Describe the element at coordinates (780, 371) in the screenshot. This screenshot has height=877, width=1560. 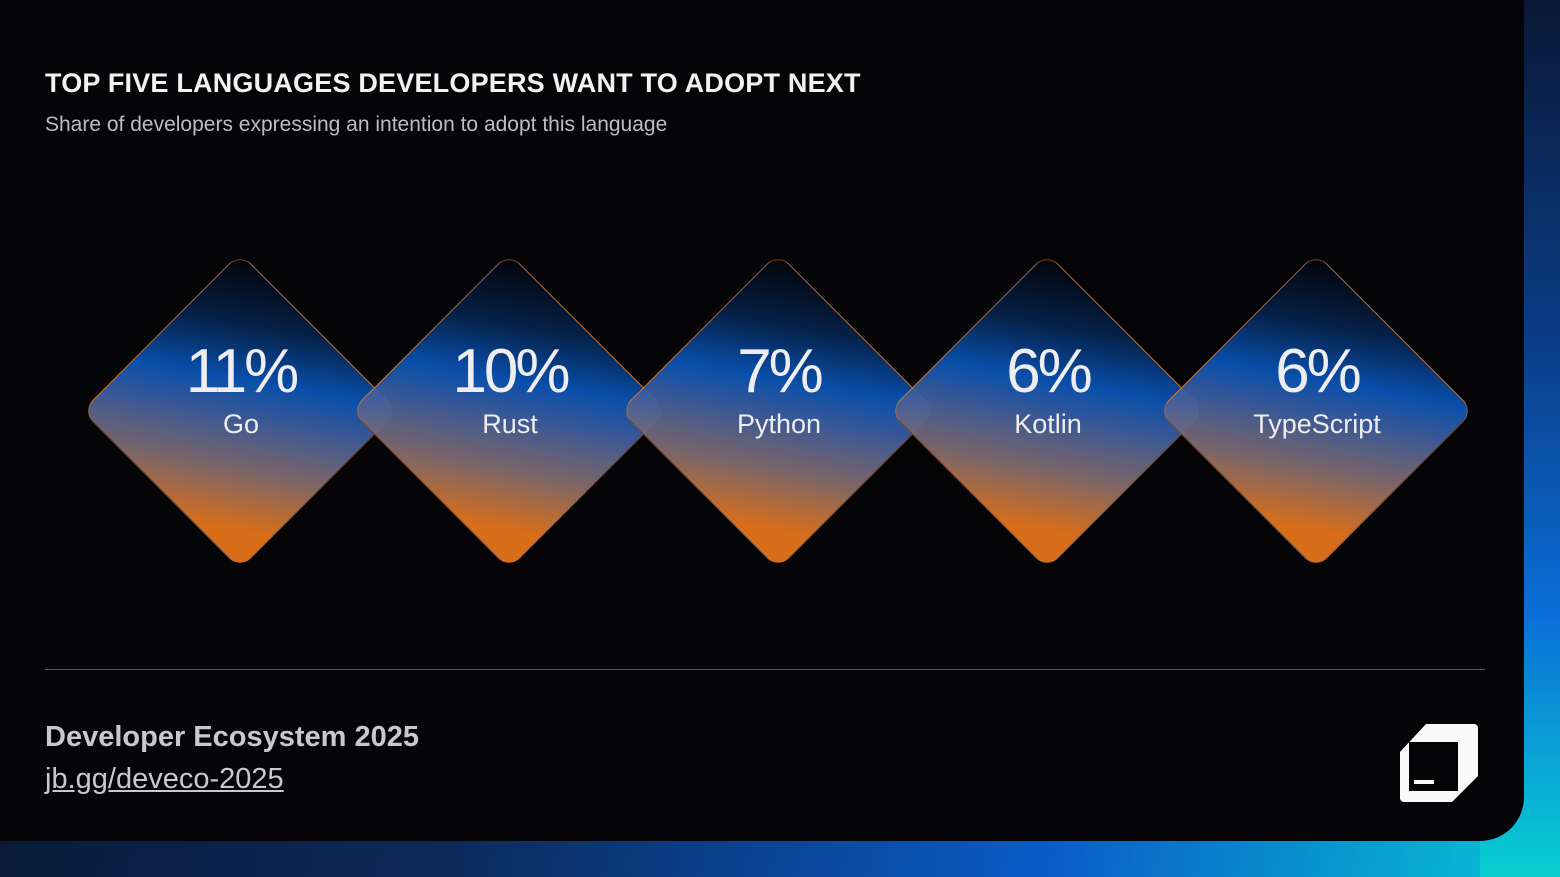
I see `value-label: 7%` at that location.